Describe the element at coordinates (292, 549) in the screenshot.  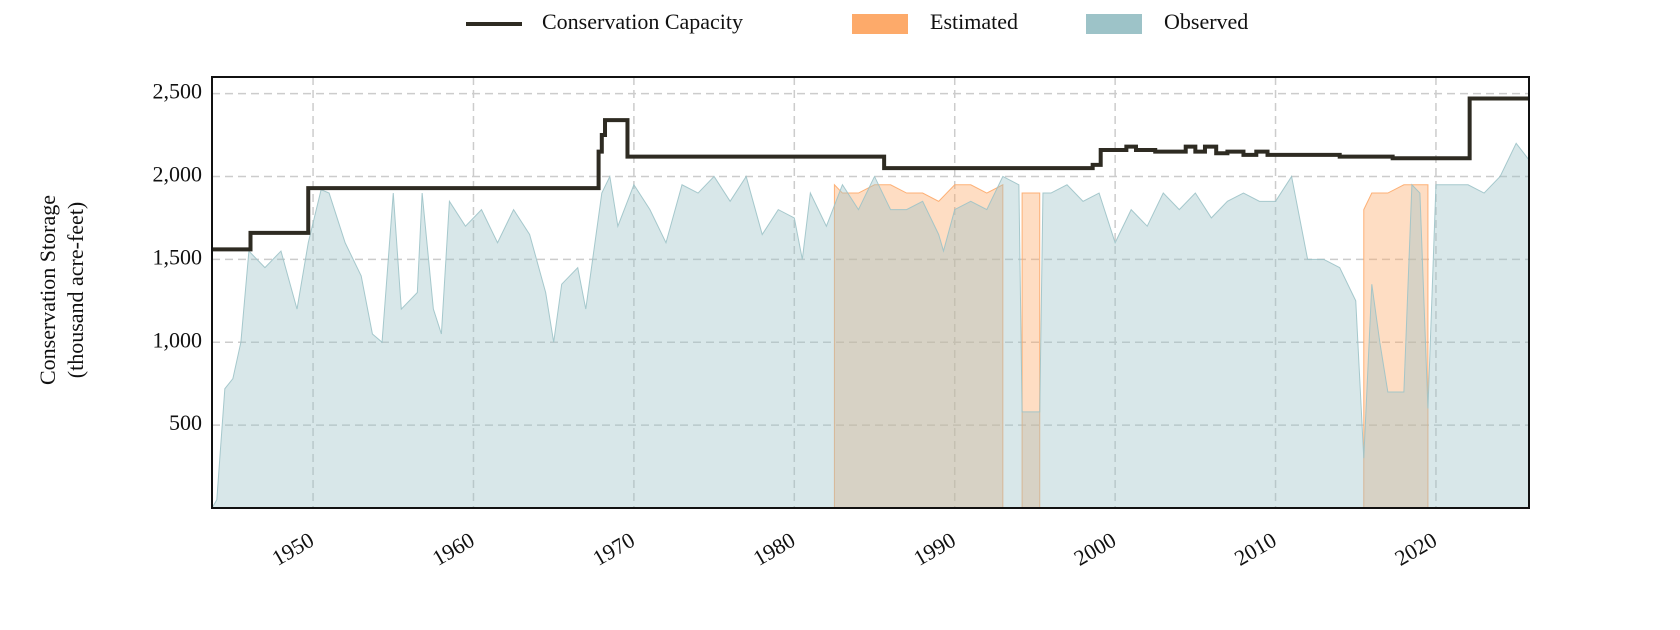
I see `x-tick-label: 1950` at that location.